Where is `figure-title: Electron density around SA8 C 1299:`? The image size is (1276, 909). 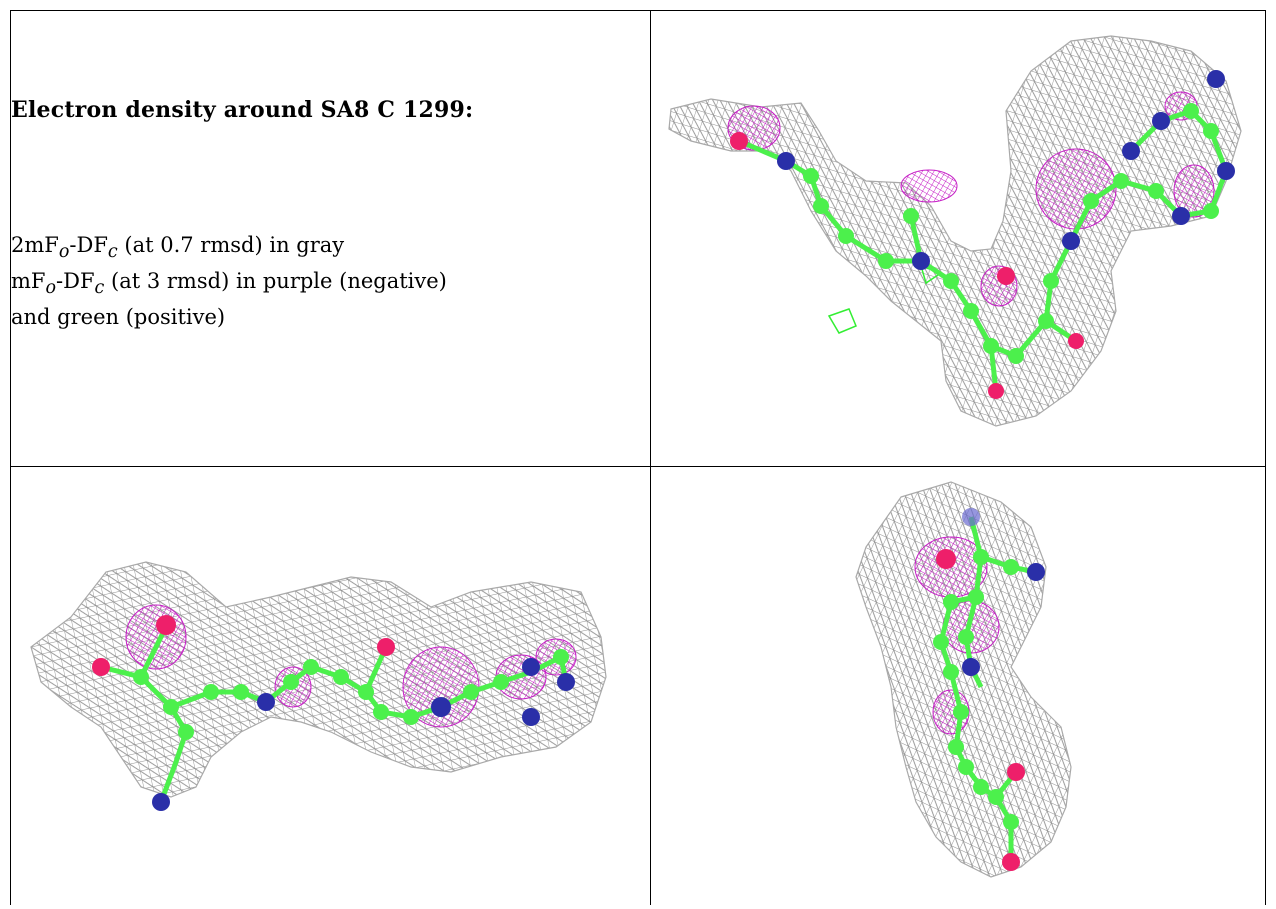
figure-title: Electron density around SA8 C 1299: is located at coordinates (242, 110).